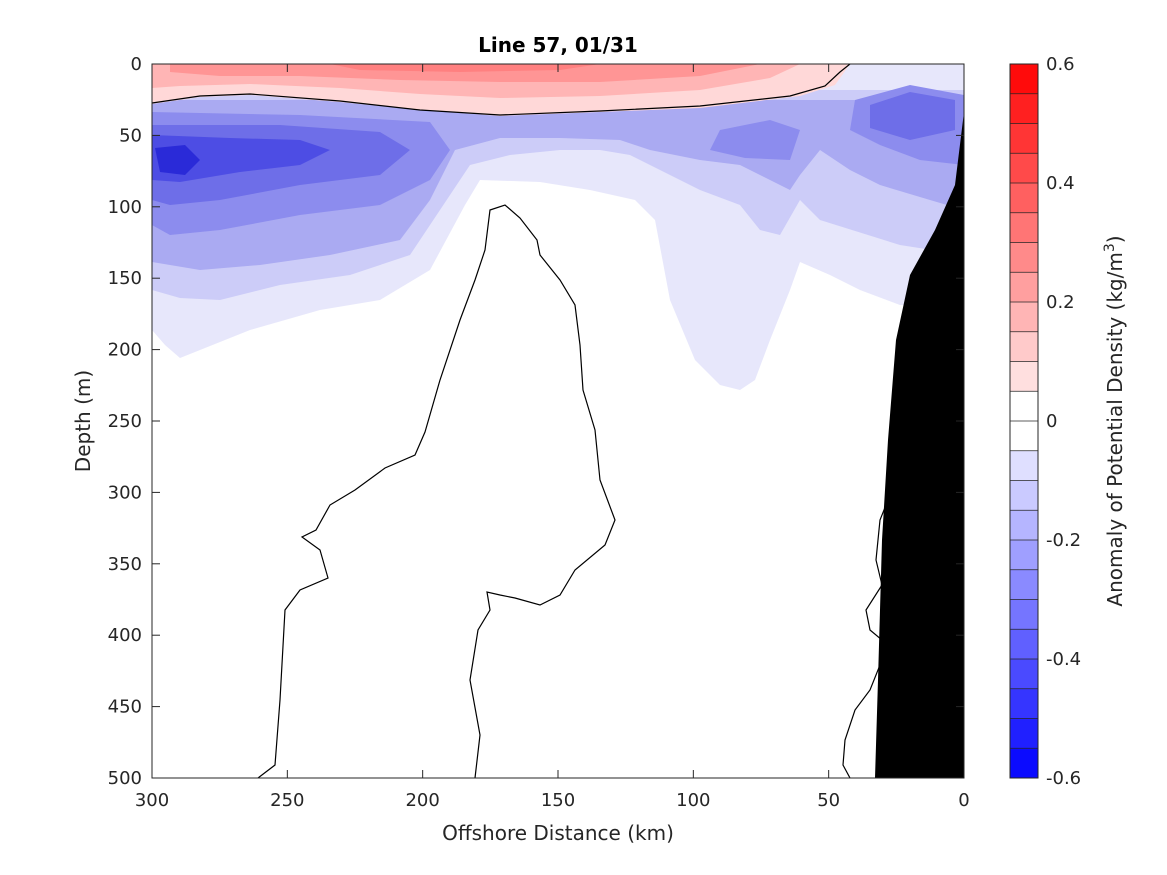 The width and height of the screenshot is (1167, 875). I want to click on y-tick-label: 500, so click(125, 778).